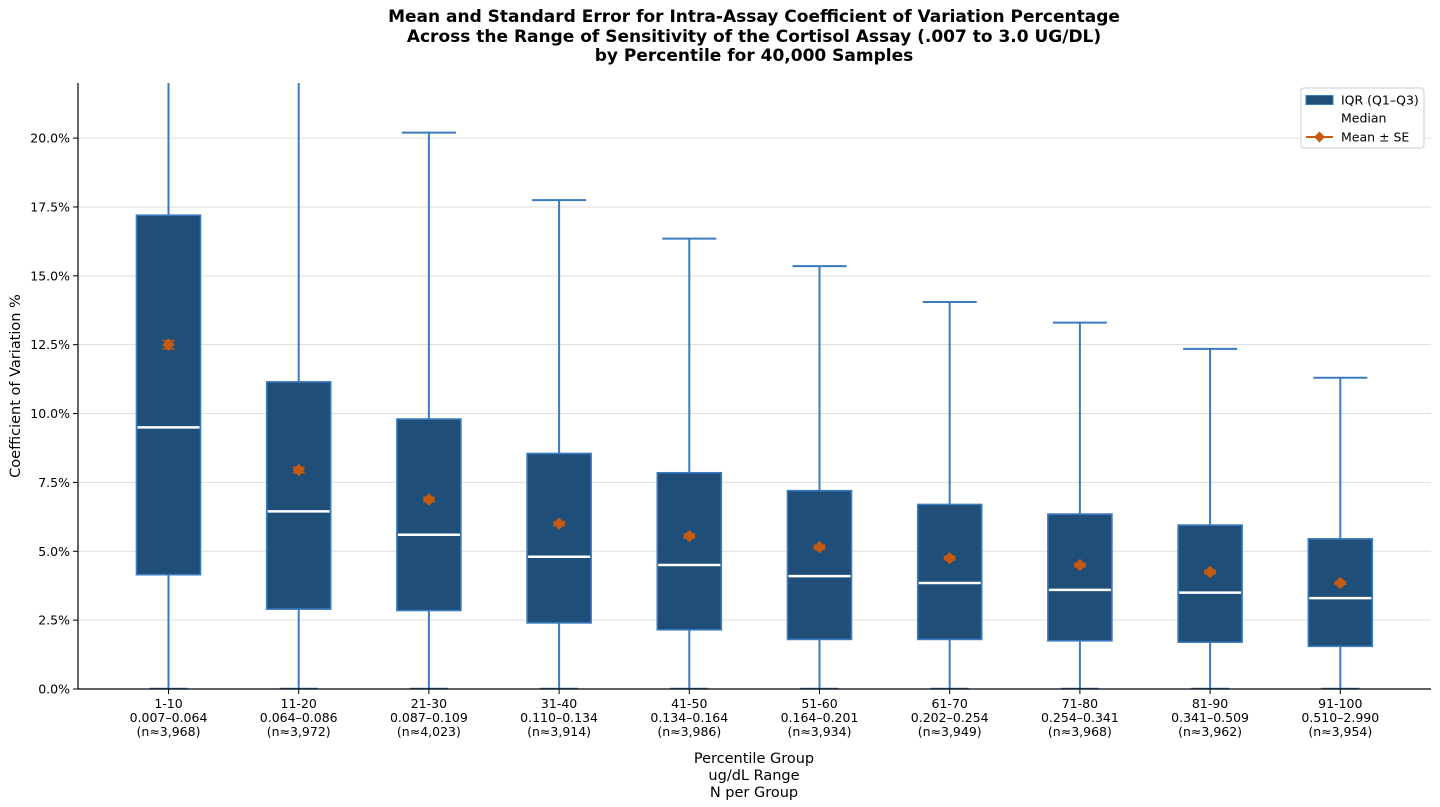  I want to click on x-tick-label: 11-20, so click(299, 703).